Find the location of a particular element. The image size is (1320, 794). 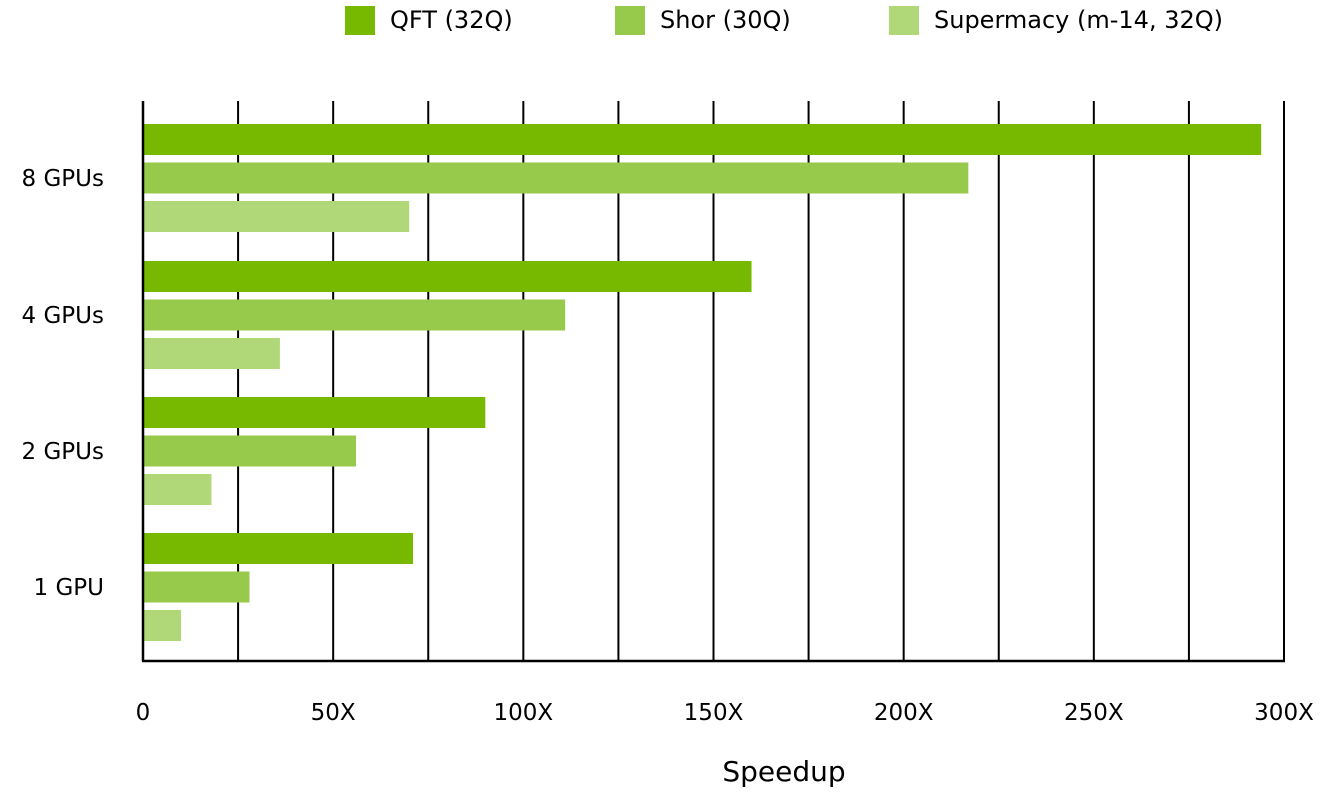

legend-label: Shor (30Q) is located at coordinates (725, 20).